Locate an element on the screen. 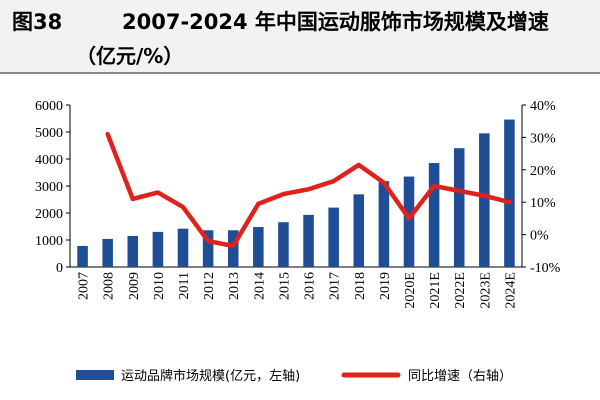 The width and height of the screenshot is (600, 400). y-right-tick-label: 30% is located at coordinates (543, 138).